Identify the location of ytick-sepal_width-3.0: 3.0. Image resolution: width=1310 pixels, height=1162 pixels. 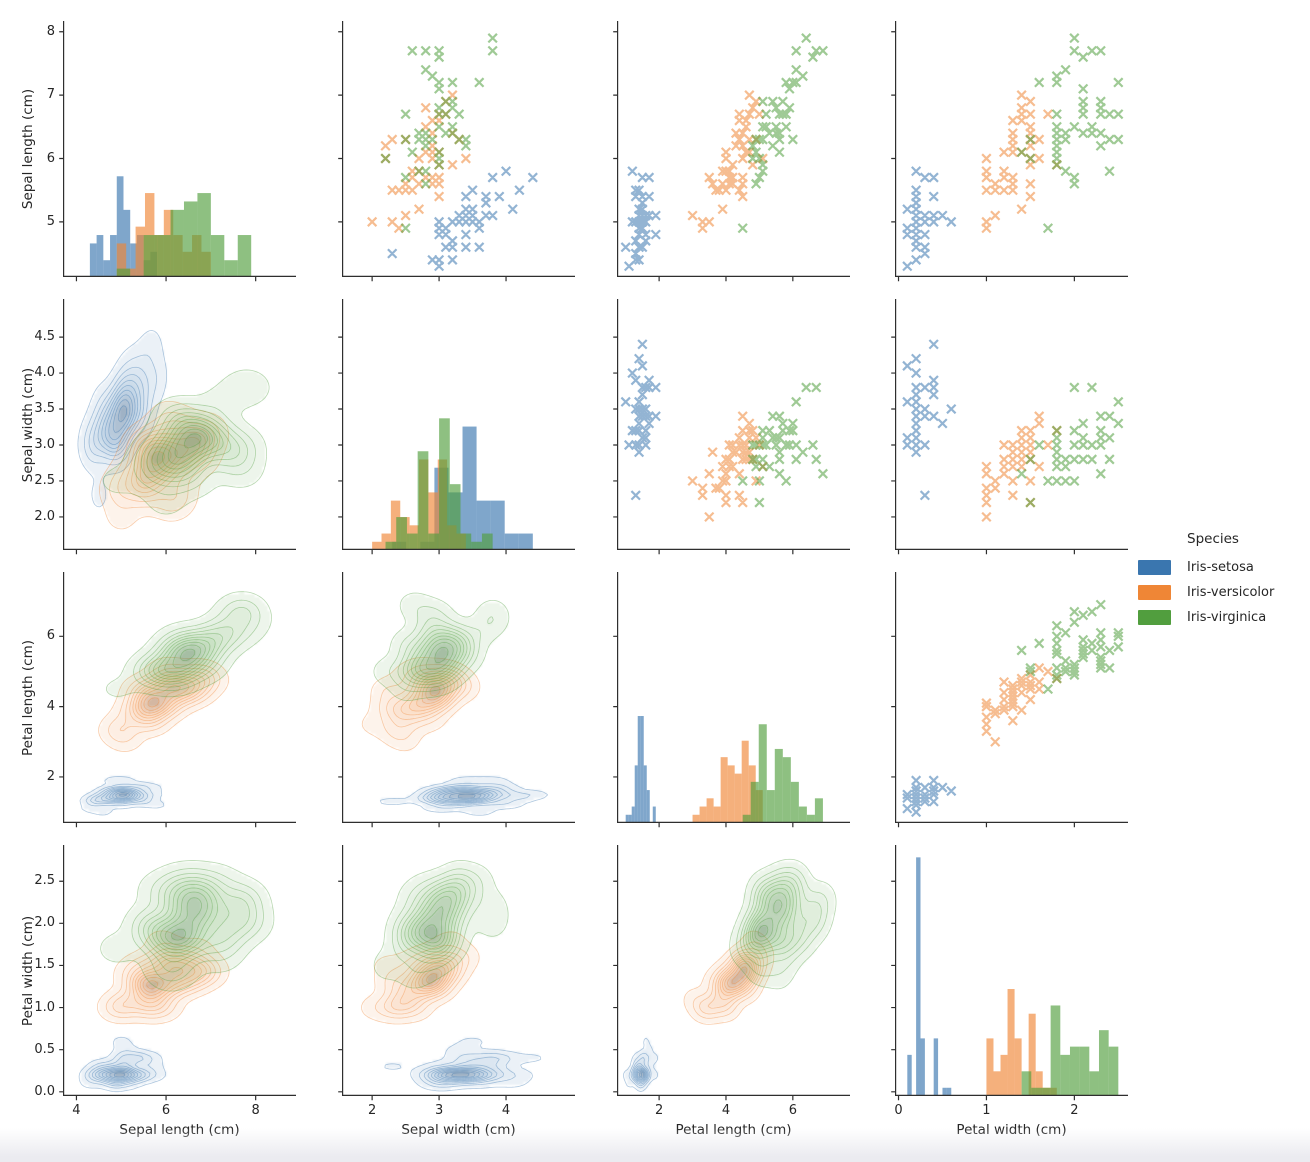
(44, 444).